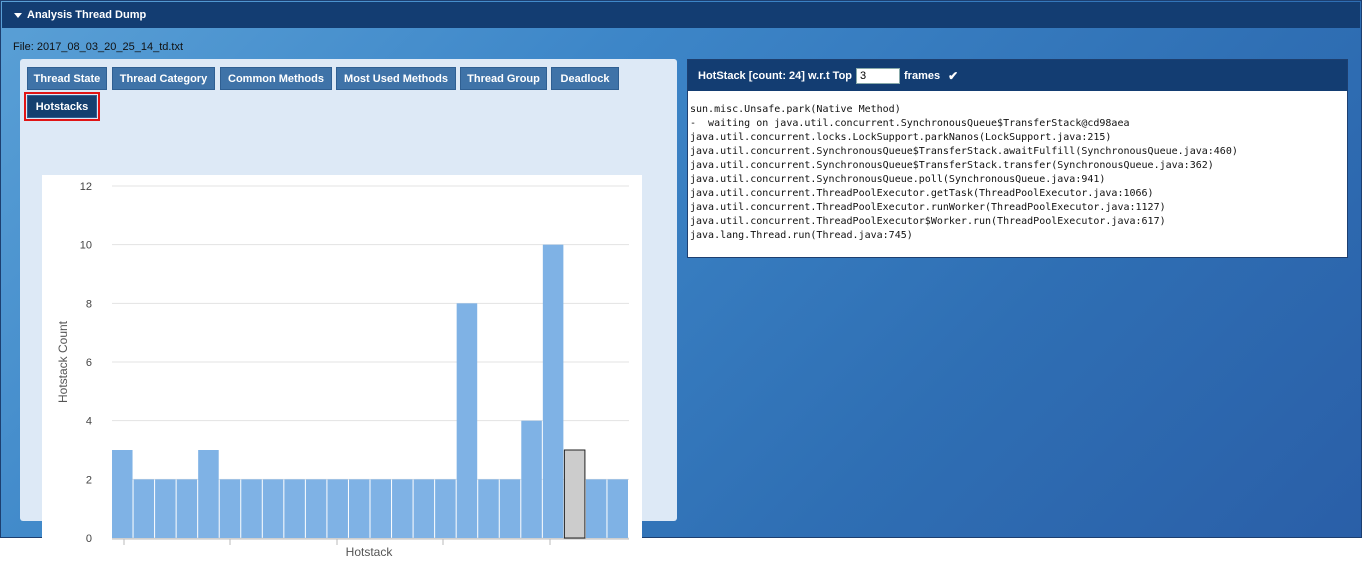 The width and height of the screenshot is (1362, 580). Describe the element at coordinates (89, 363) in the screenshot. I see `y-tick-label: 6` at that location.